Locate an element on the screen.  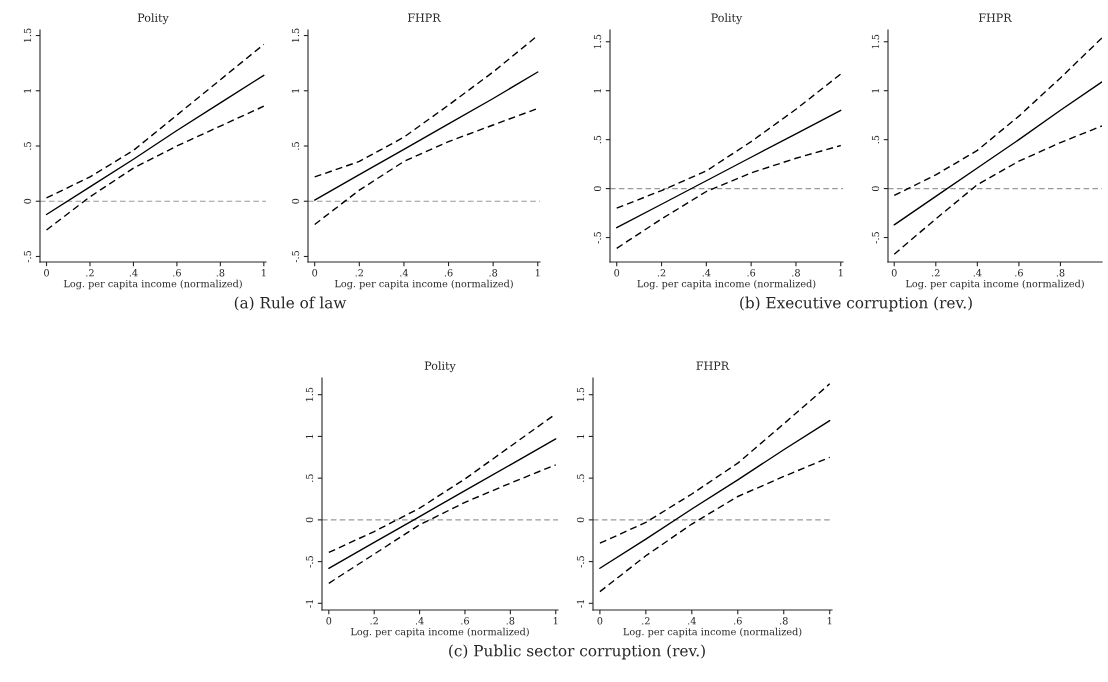
text: (b) Executive corruption (rev.) is located at coordinates (856, 304).